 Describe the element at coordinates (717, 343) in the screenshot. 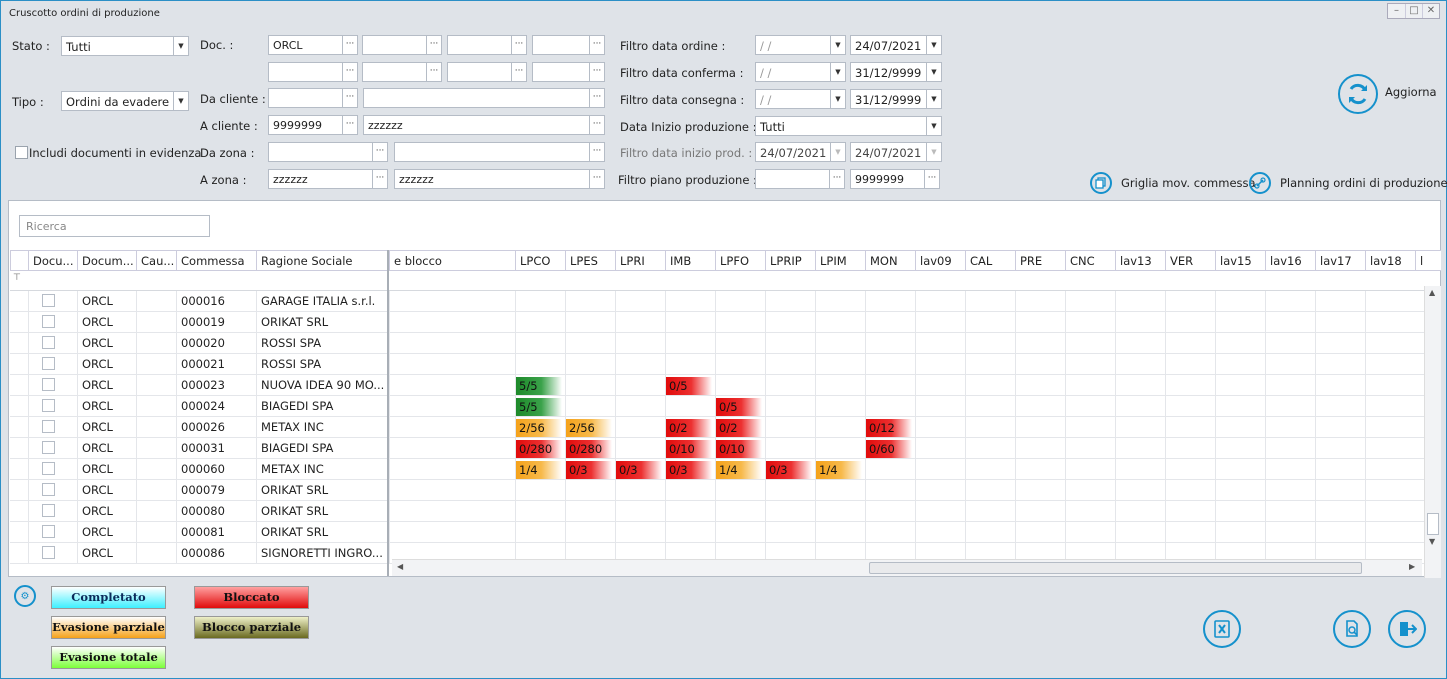

I see `table-row: ORCL 000020 ROSSI SPA` at that location.